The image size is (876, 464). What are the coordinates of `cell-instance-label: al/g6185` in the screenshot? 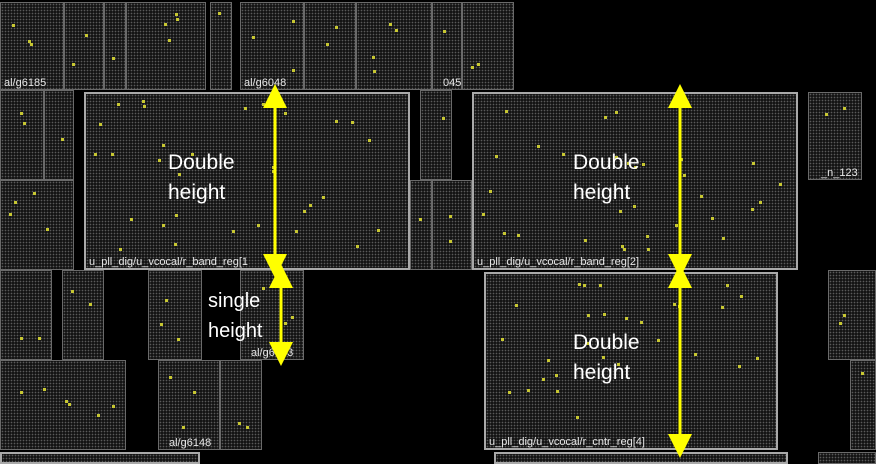 It's located at (25, 83).